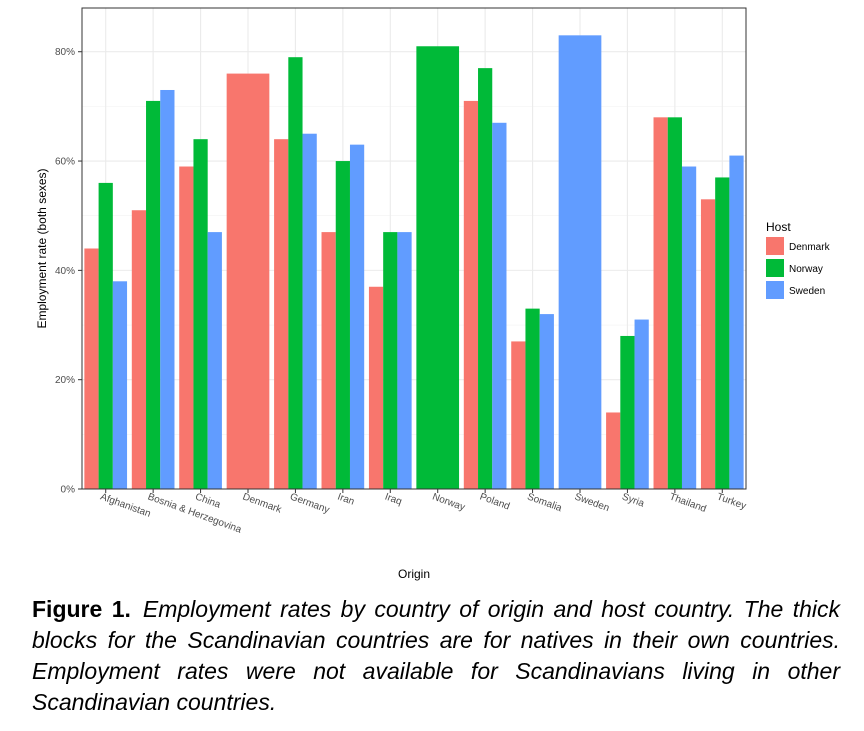 This screenshot has height=731, width=864. Describe the element at coordinates (390, 360) in the screenshot. I see `bar-norway-iraq` at that location.